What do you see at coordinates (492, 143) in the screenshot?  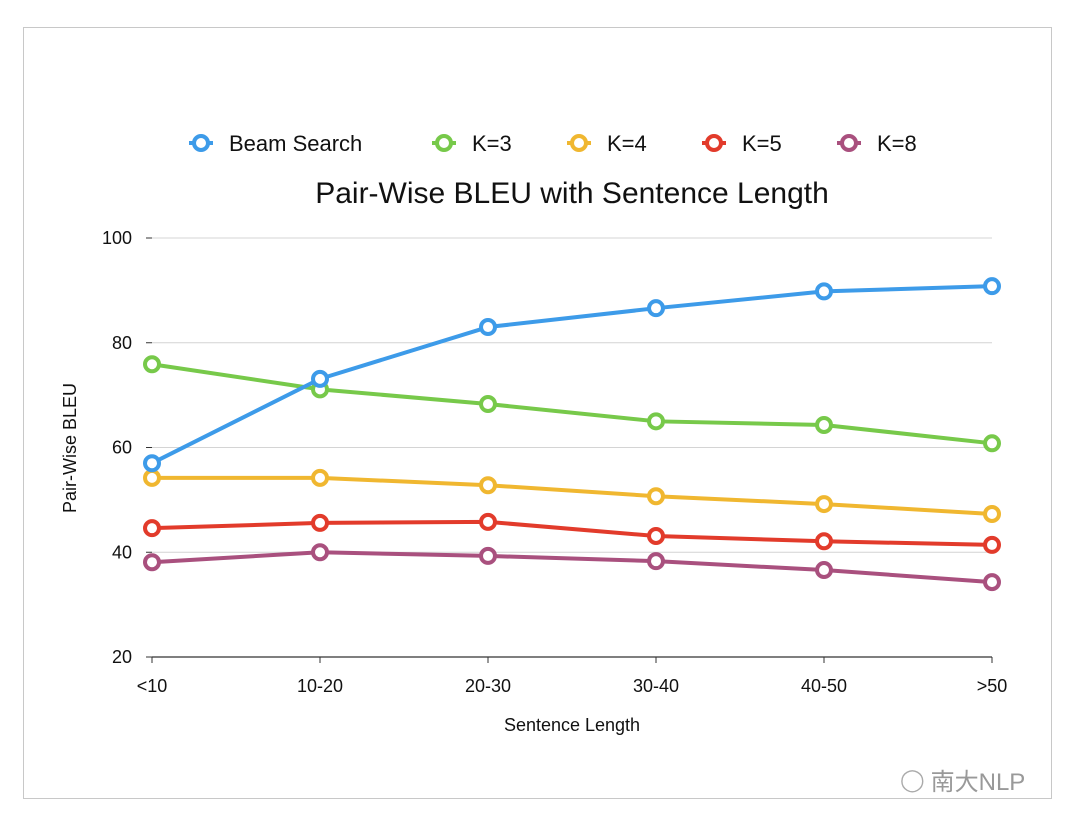 I see `legend-label: K=3` at bounding box center [492, 143].